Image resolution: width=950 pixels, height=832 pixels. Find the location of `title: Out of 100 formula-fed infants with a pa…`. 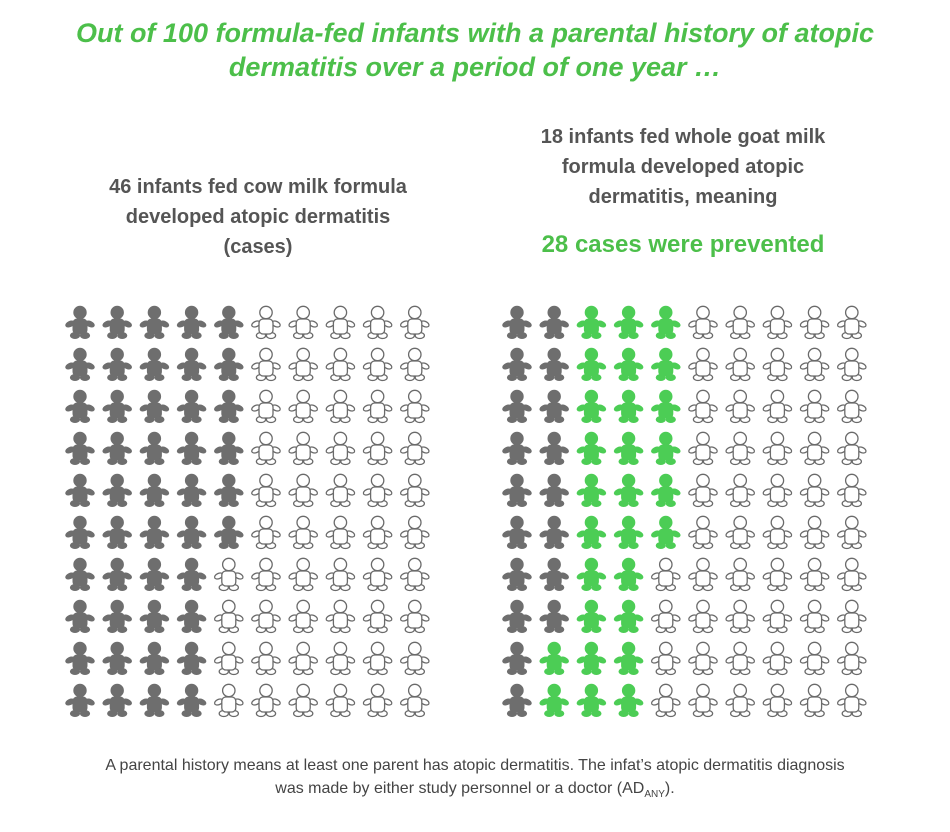

title: Out of 100 formula-fed infants with a pa… is located at coordinates (475, 50).